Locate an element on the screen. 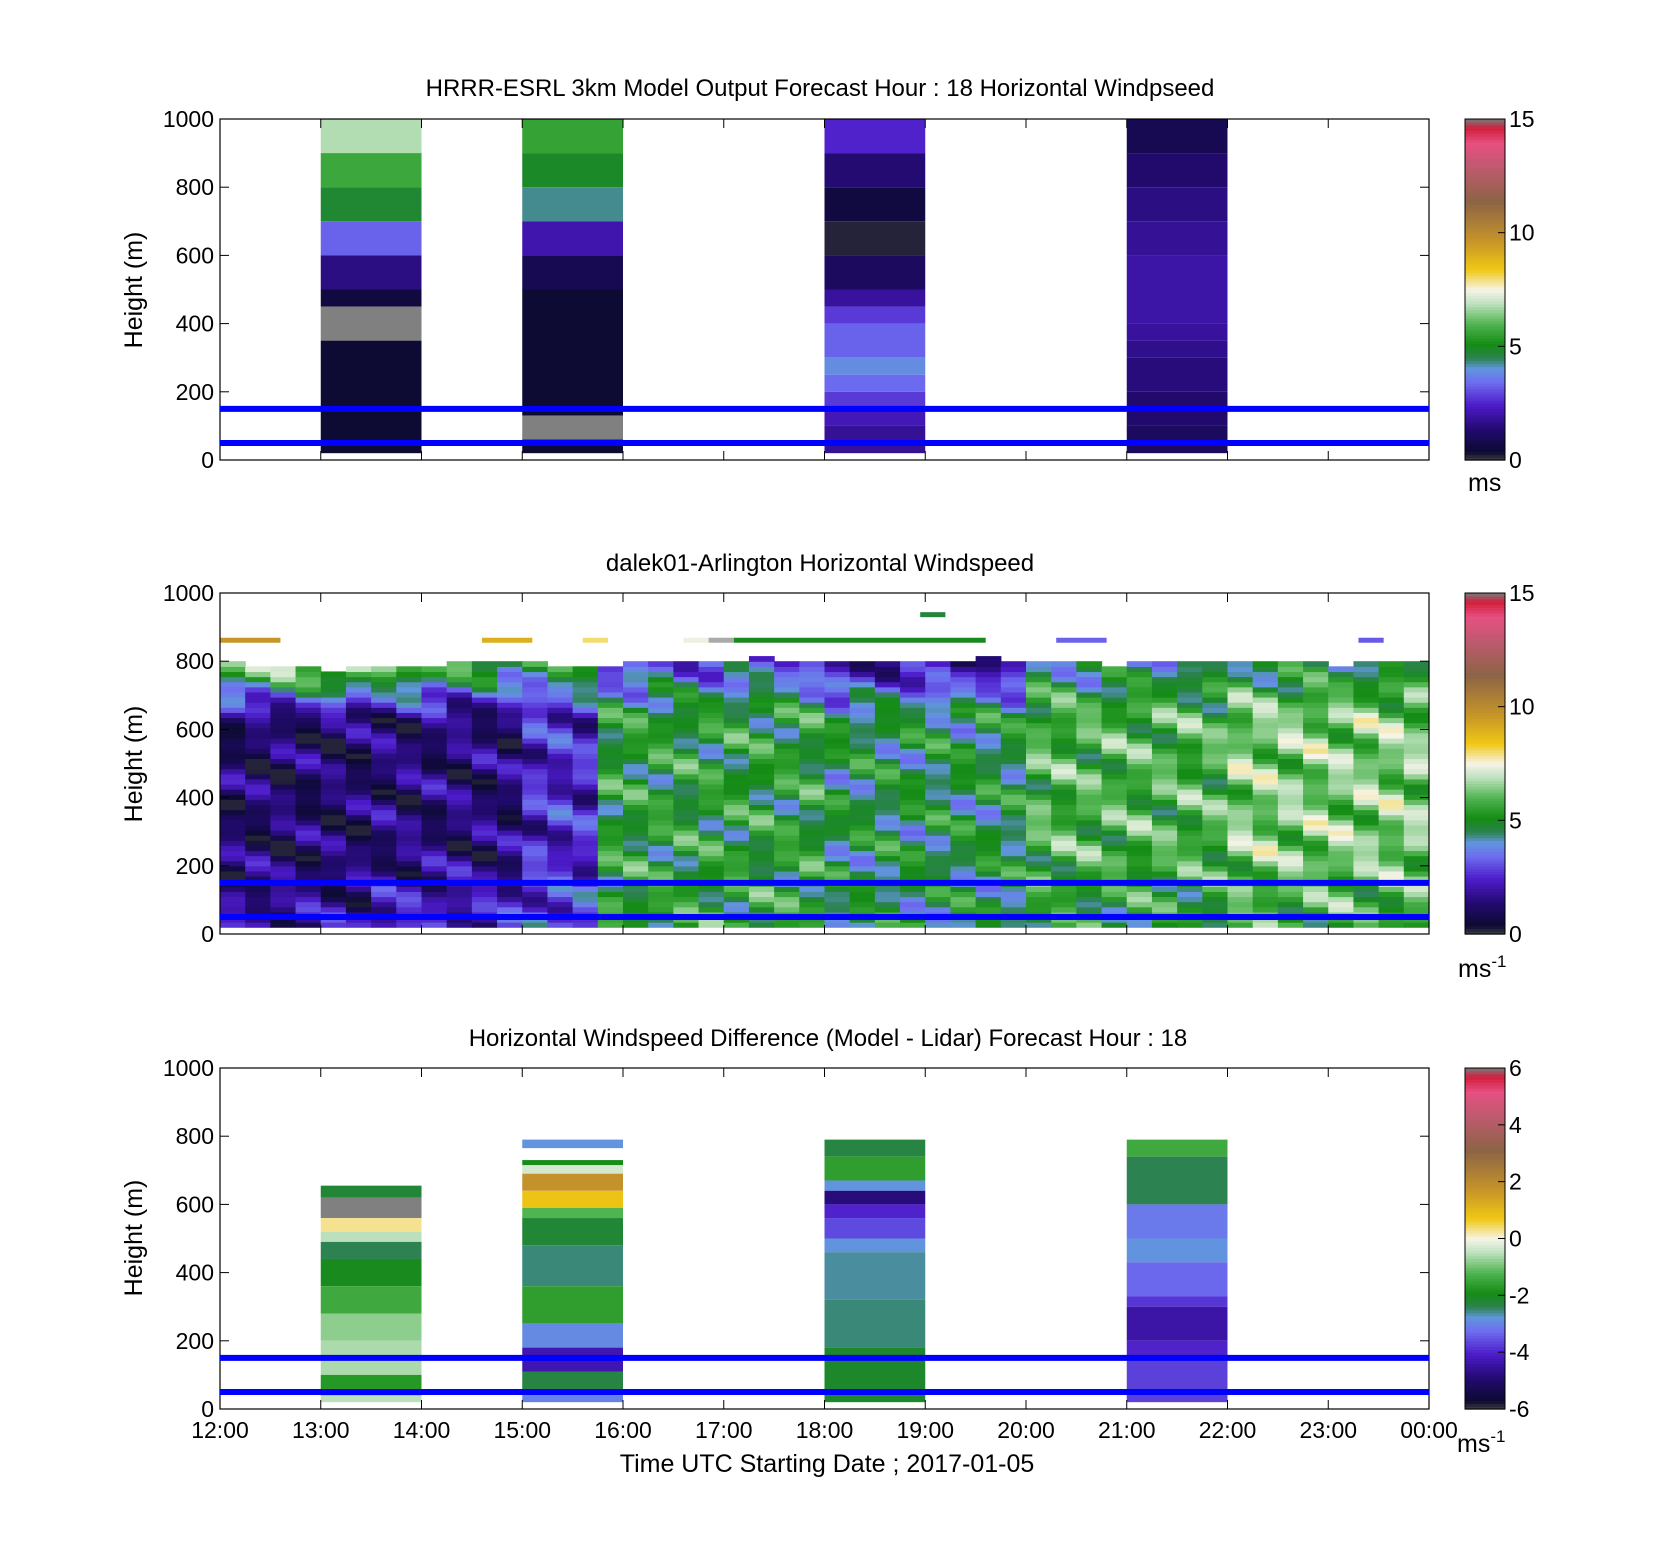  y-tick-label: 200 is located at coordinates (195, 866).